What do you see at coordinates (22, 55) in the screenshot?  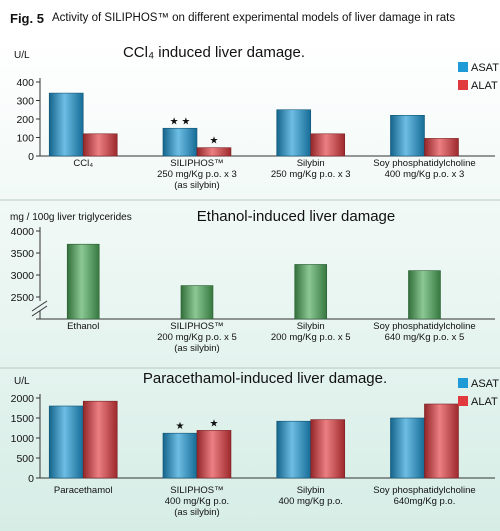 I see `ccl4-y-axis-label: U/L` at bounding box center [22, 55].